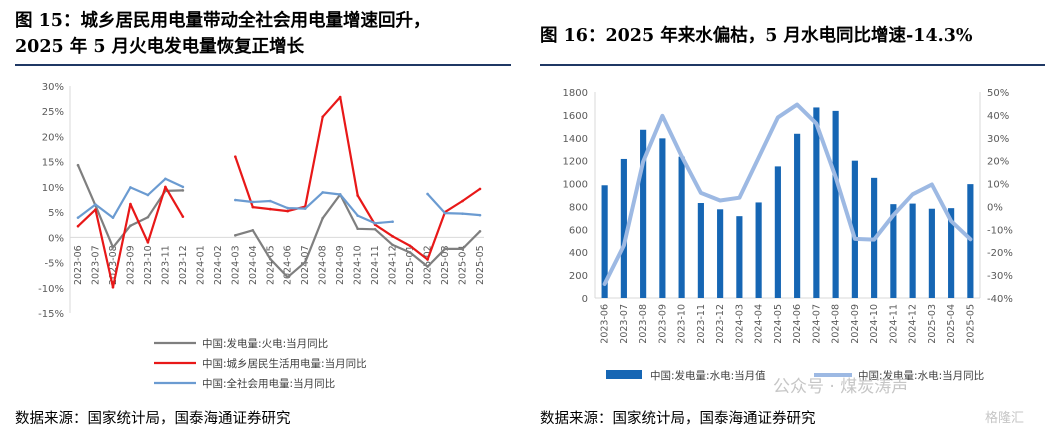 The height and width of the screenshot is (436, 1057). Describe the element at coordinates (792, 65) in the screenshot. I see `figure-16-title-rule` at that location.